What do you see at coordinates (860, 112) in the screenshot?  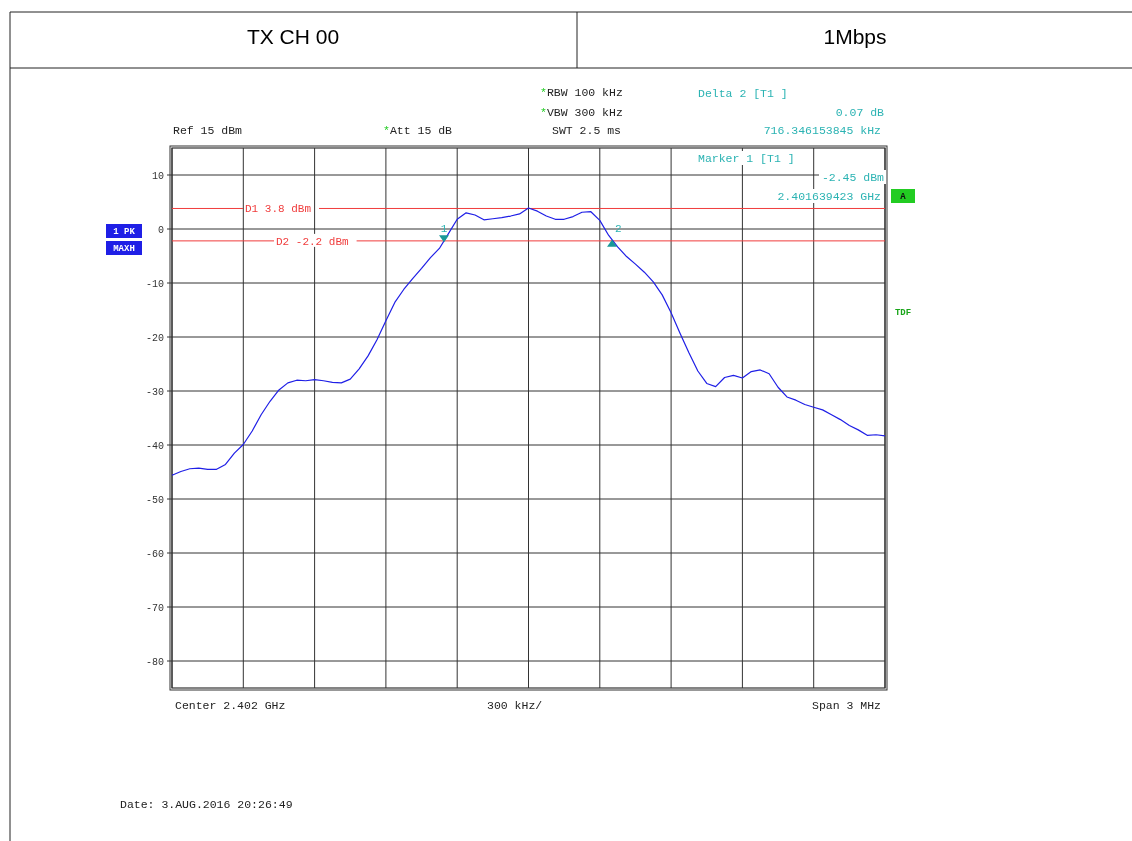 I see `text: 0.07 dB` at bounding box center [860, 112].